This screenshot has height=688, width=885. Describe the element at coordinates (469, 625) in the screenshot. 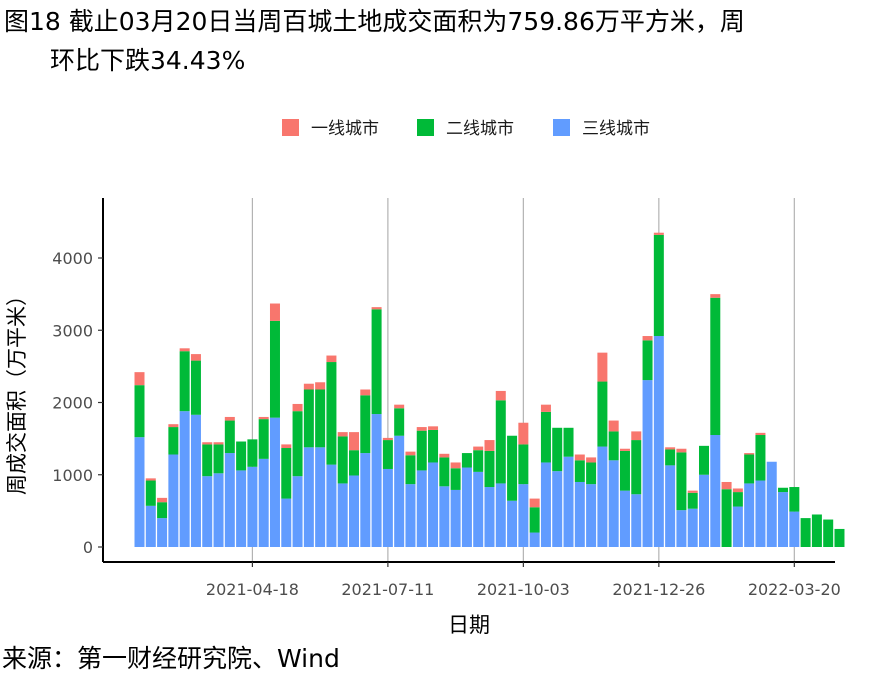

I see `x-axis-title: 日期` at that location.